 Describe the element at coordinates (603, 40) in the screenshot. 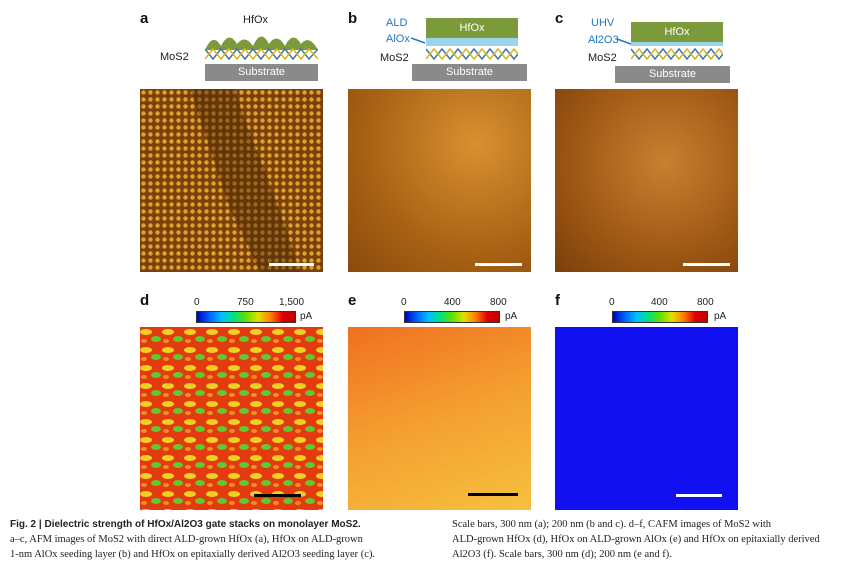

I see `al2o3-label-c: Al2O3` at that location.